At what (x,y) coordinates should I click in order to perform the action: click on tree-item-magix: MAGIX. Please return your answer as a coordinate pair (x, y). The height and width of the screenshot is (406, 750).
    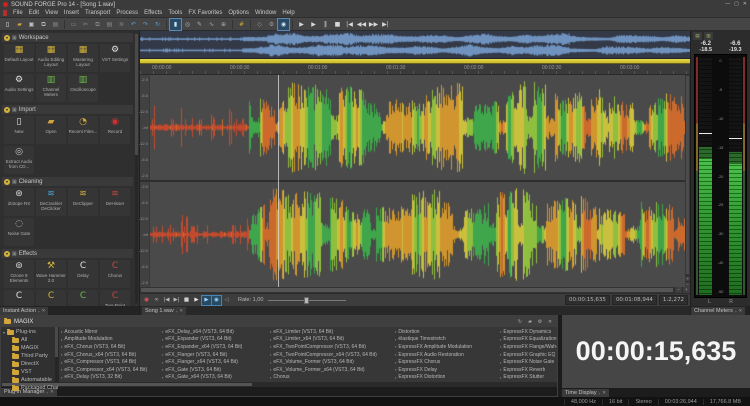
    Looking at the image, I should click on (29, 348).